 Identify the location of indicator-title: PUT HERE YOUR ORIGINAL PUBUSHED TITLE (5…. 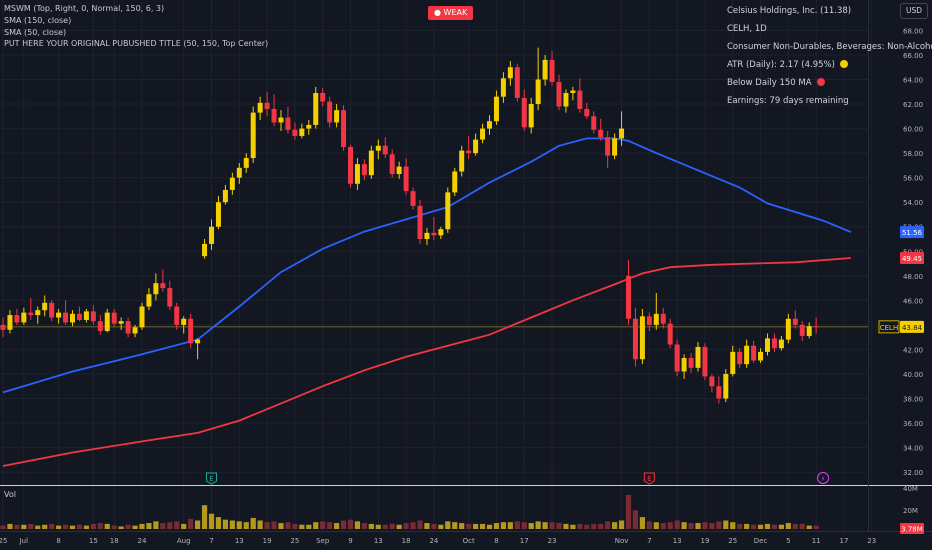
(136, 43).